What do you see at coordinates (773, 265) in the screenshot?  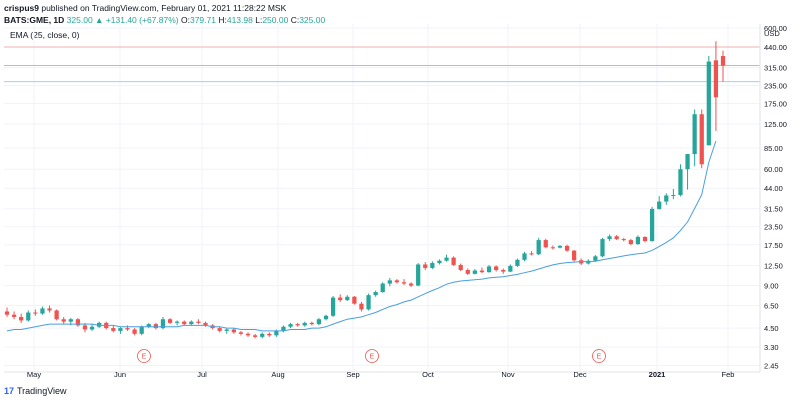 I see `y-tick-label: 12.50` at bounding box center [773, 265].